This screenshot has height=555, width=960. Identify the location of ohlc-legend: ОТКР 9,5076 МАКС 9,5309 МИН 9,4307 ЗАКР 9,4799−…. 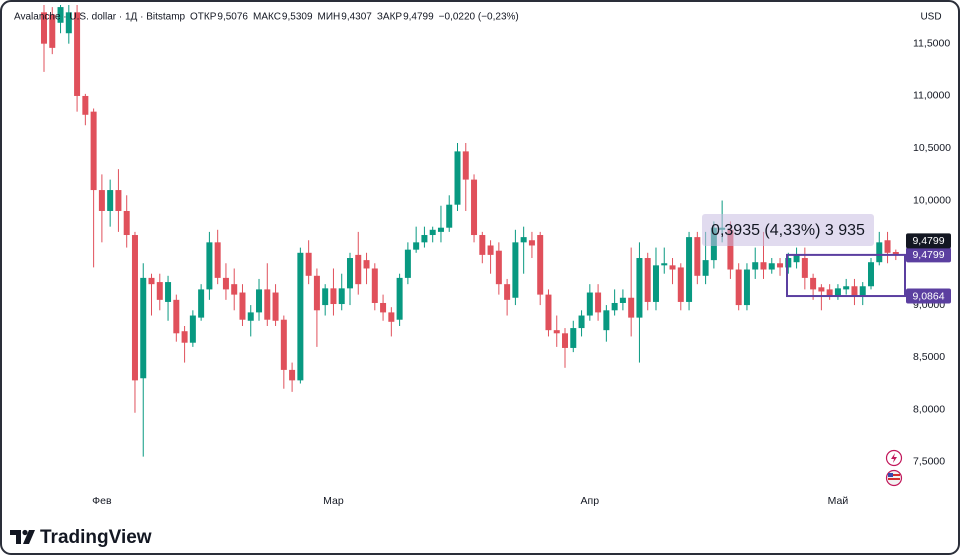
(354, 17).